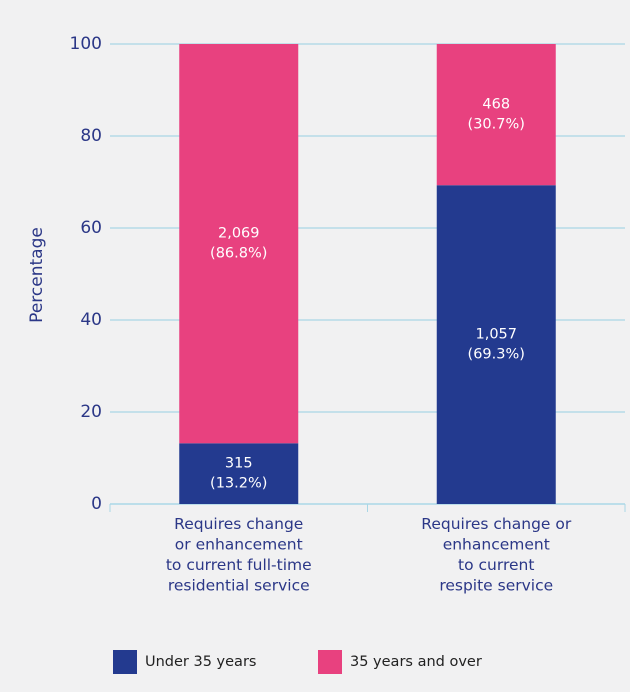 The image size is (630, 692). I want to click on data-label: 468 (30.7%), so click(496, 115).